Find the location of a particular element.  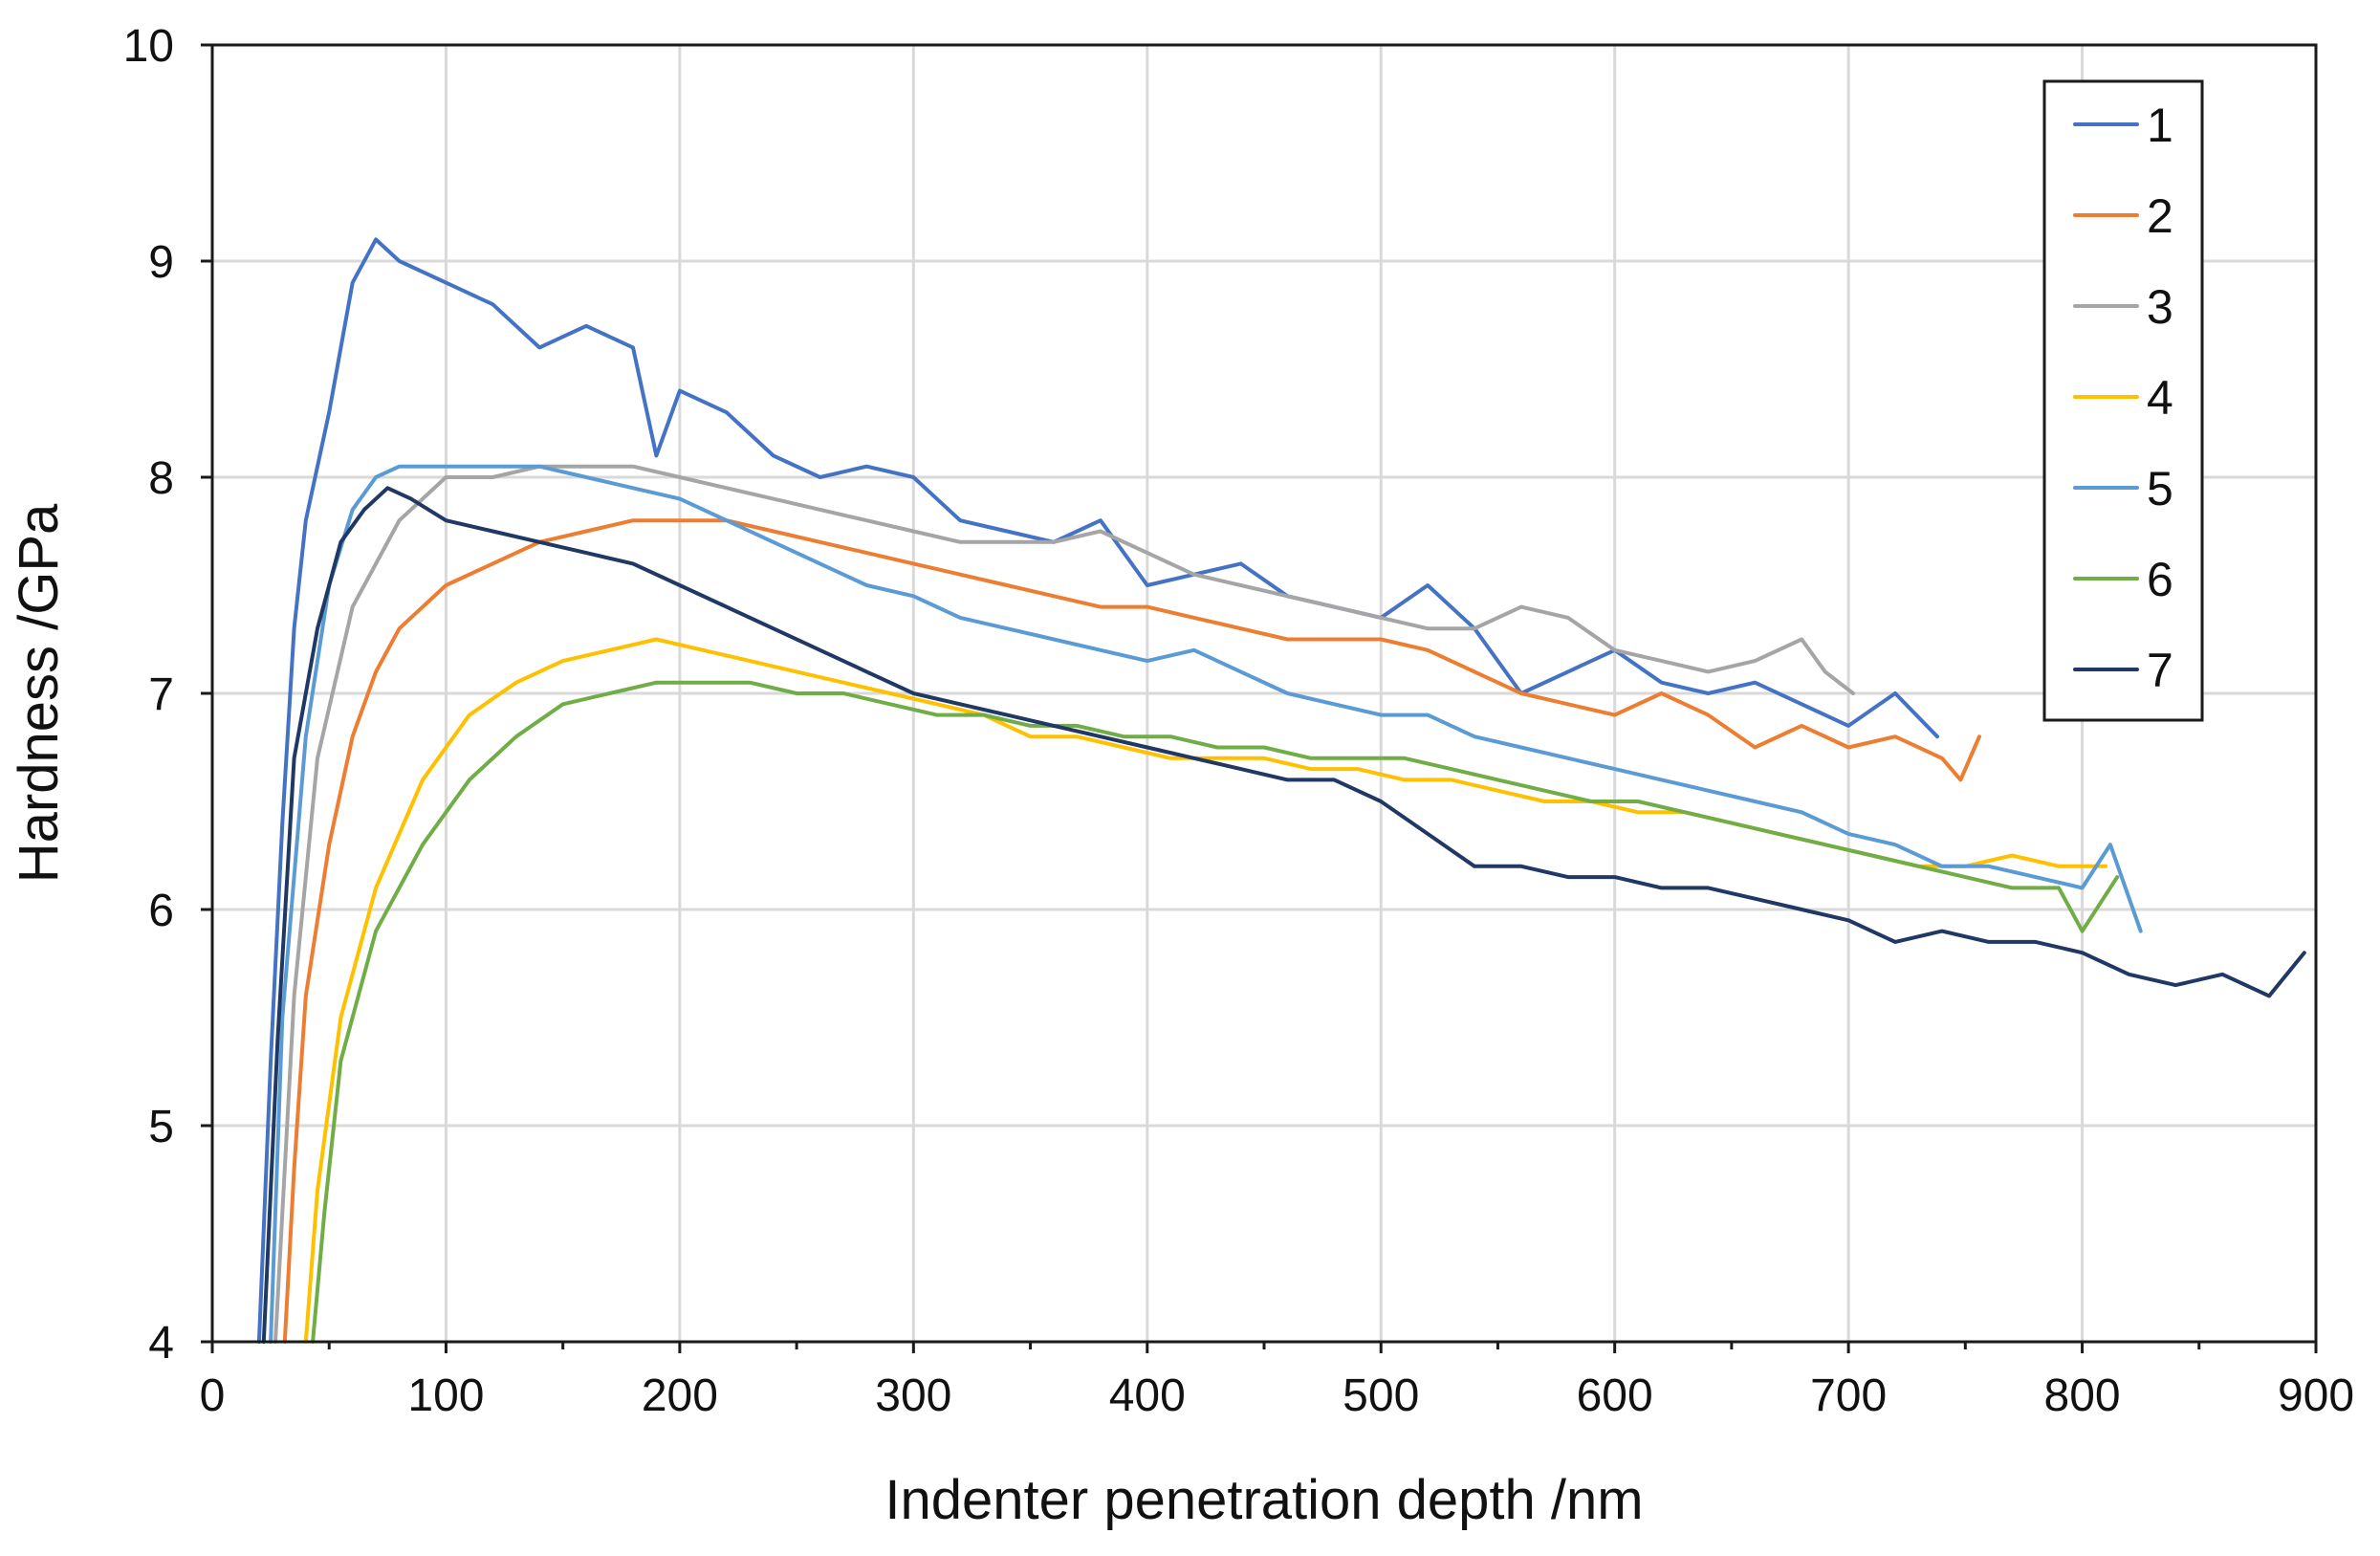

y-axis-label: Hardness /GPa is located at coordinates (39, 693).